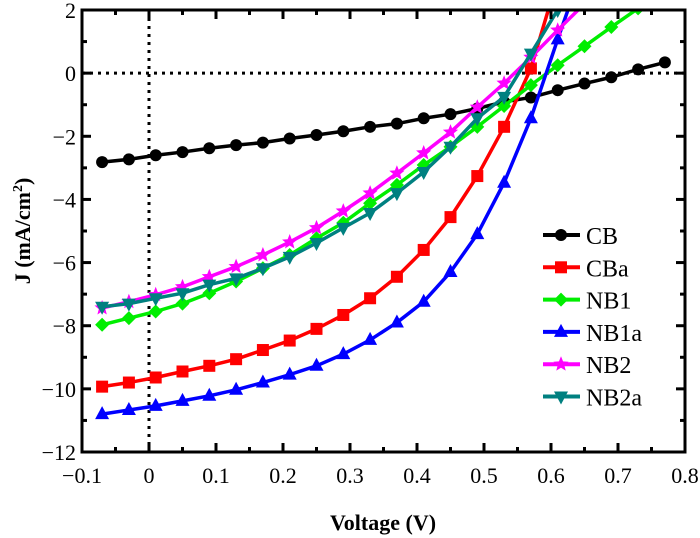 This screenshot has width=700, height=538. What do you see at coordinates (417, 475) in the screenshot?
I see `x-tick-label: 0.4` at bounding box center [417, 475].